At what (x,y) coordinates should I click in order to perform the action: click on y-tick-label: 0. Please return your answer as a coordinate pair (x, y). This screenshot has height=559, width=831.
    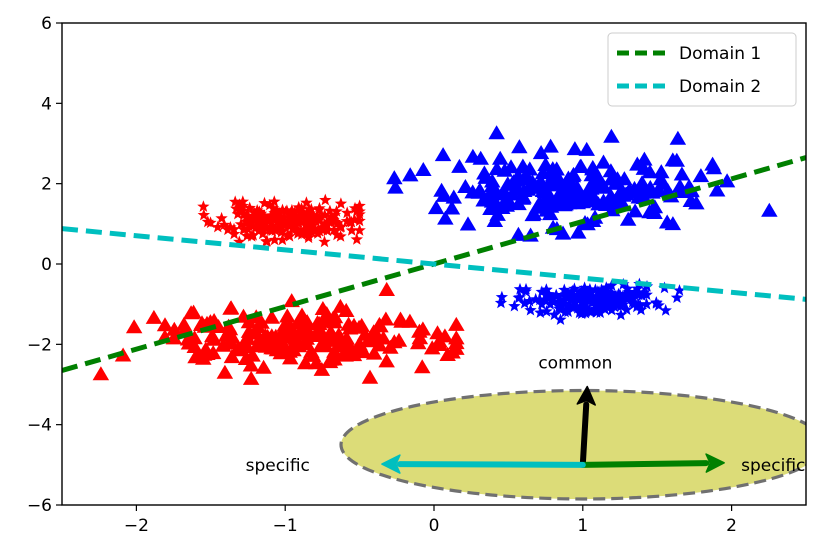
    Looking at the image, I should click on (46, 265).